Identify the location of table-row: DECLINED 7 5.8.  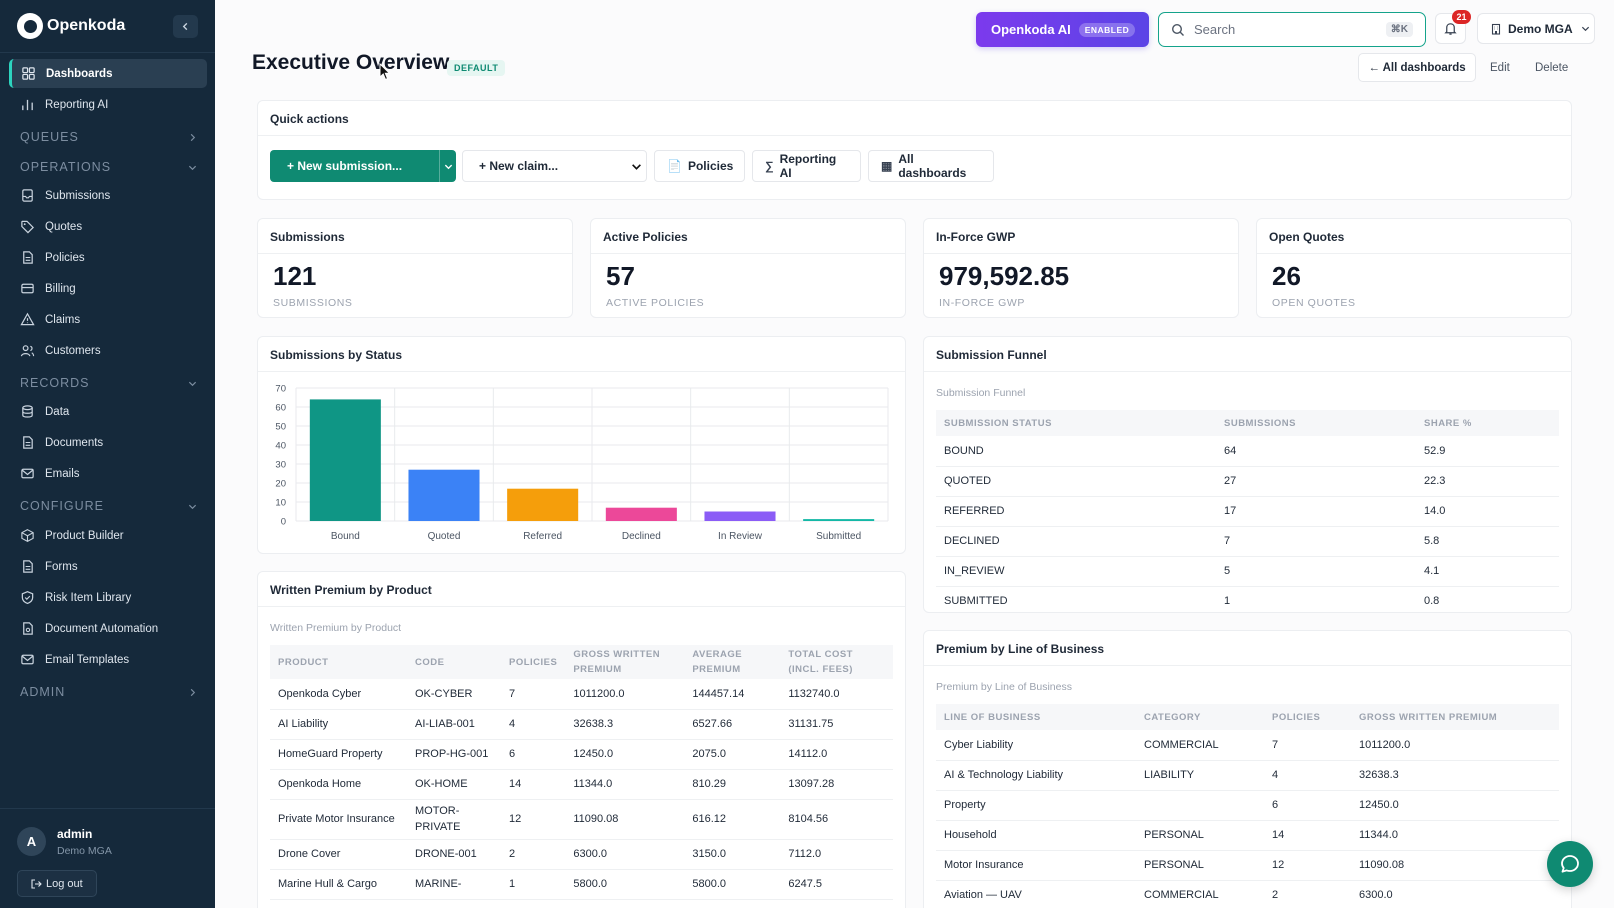
(1247, 541).